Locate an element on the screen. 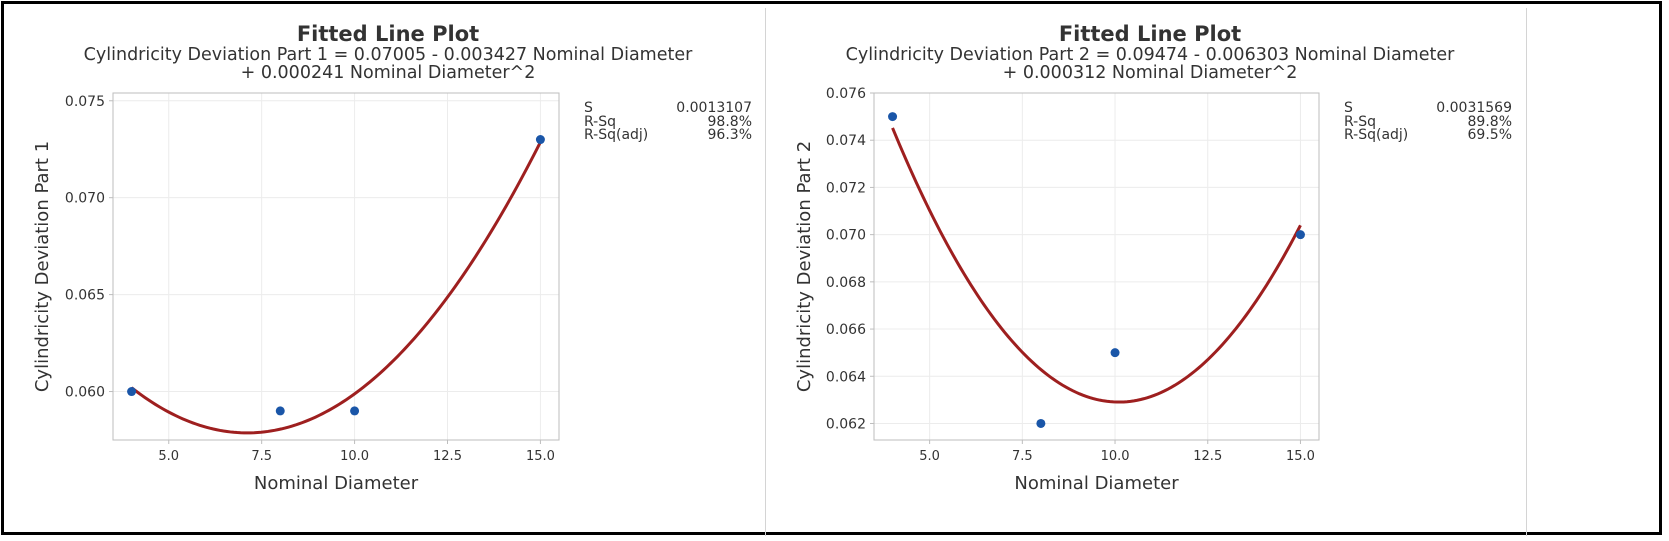 This screenshot has height=541, width=1669. y-tick-label: 0.074 is located at coordinates (846, 141).